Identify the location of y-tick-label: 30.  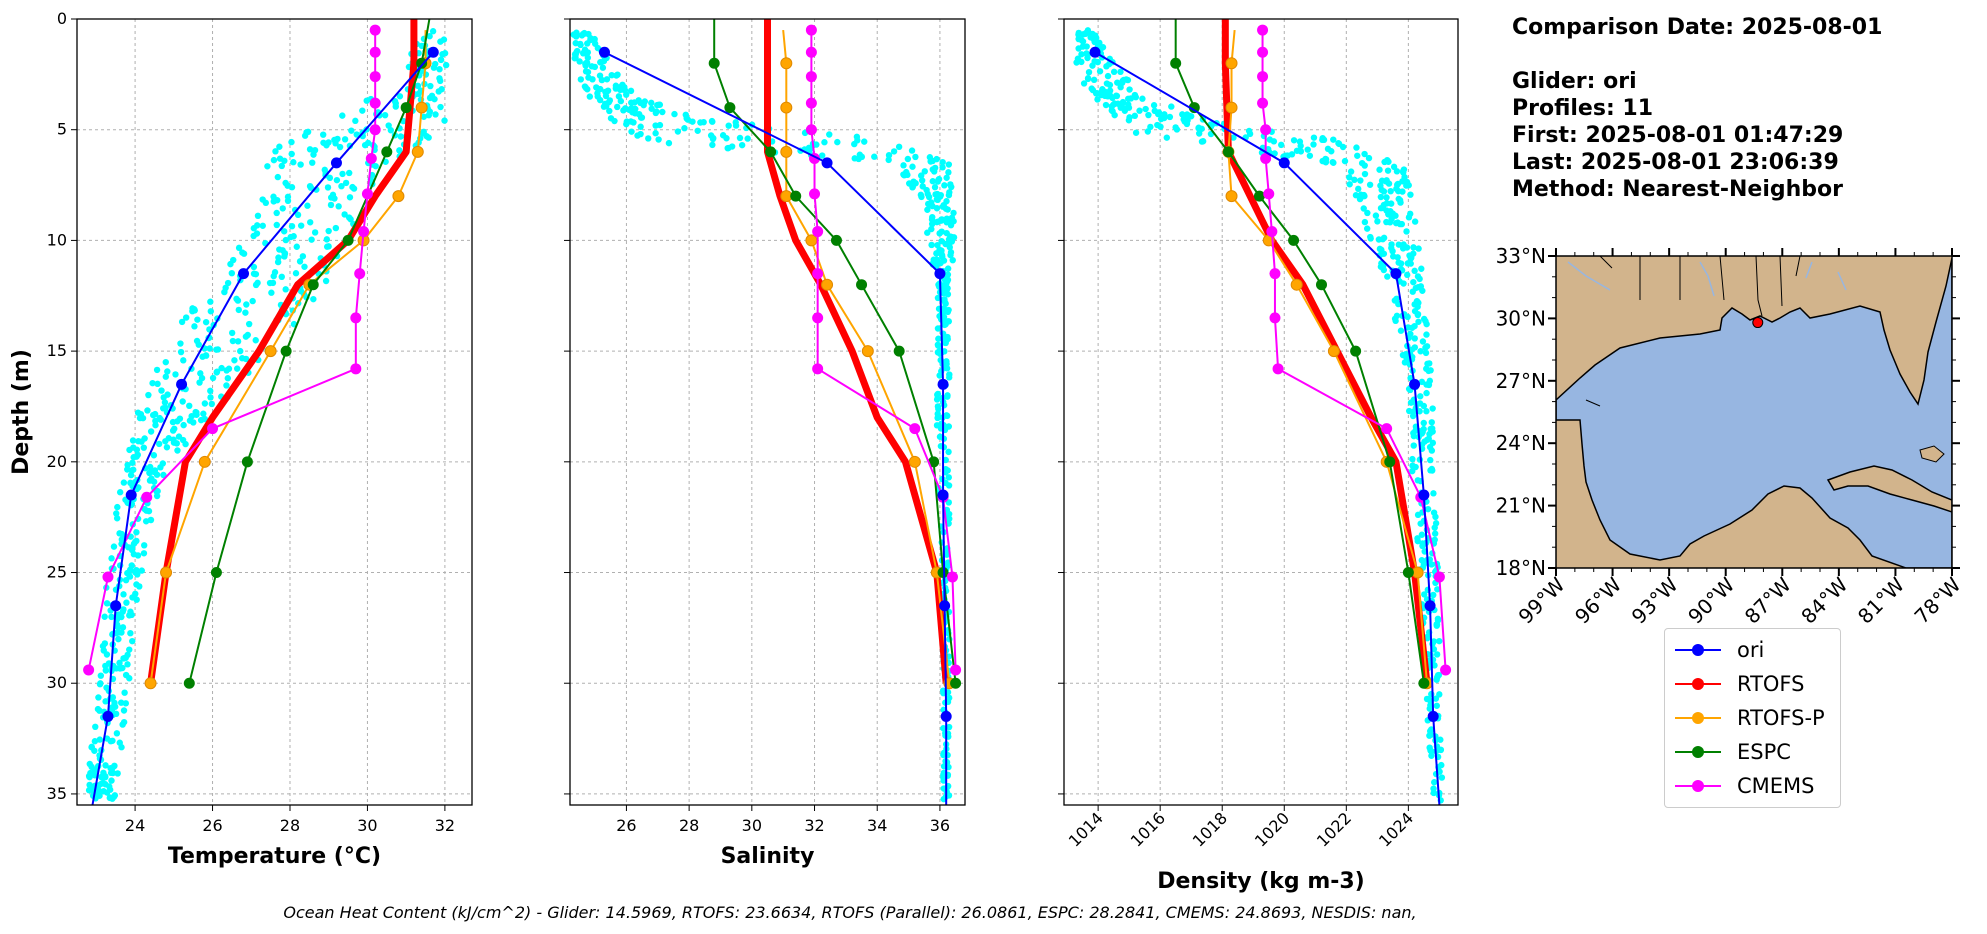
(57, 682).